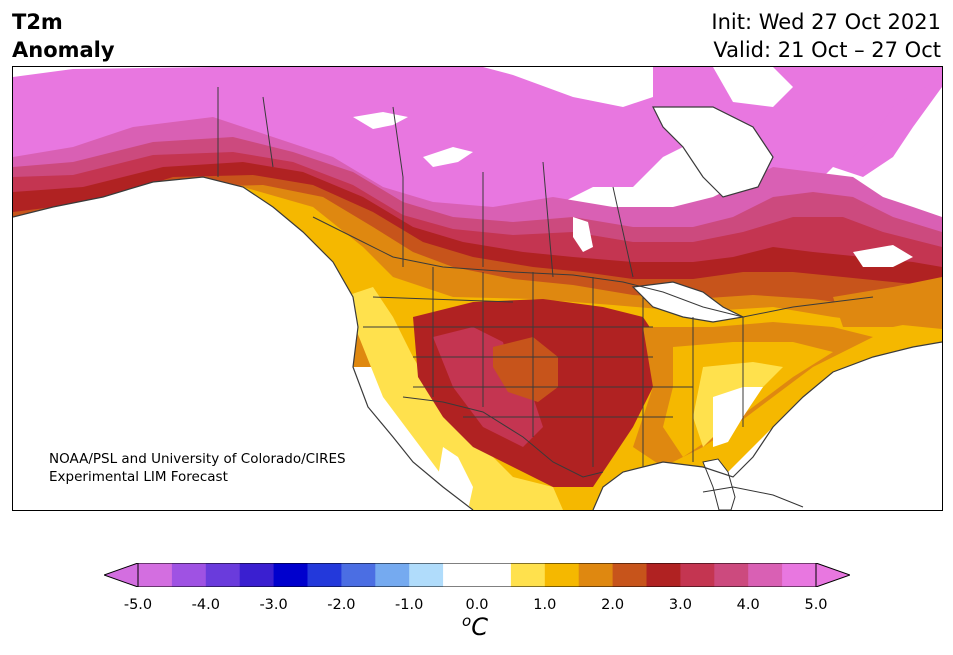 The image size is (953, 655). I want to click on init-date: Init: Wed 27 Oct 2021, so click(826, 22).